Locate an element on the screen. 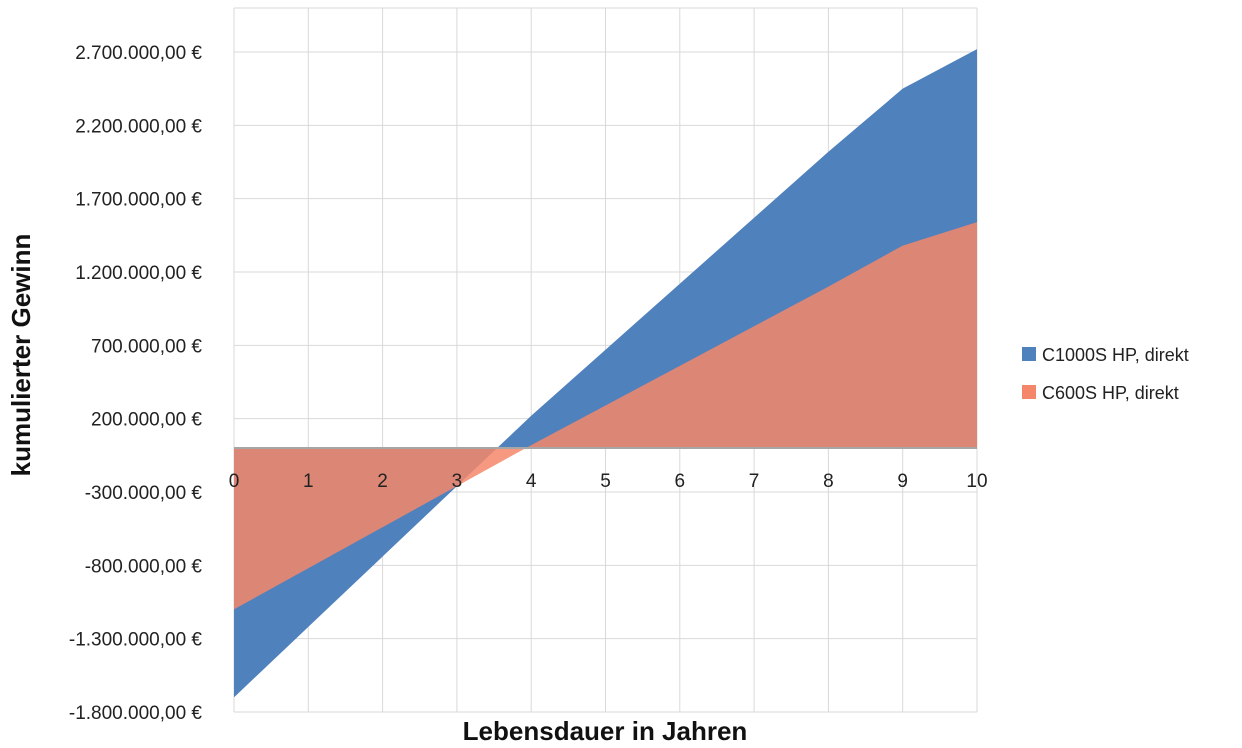 This screenshot has width=1242, height=748. x-tick-labels: 0 1 2 3 4 5 6 7 8 9 10 is located at coordinates (608, 481).